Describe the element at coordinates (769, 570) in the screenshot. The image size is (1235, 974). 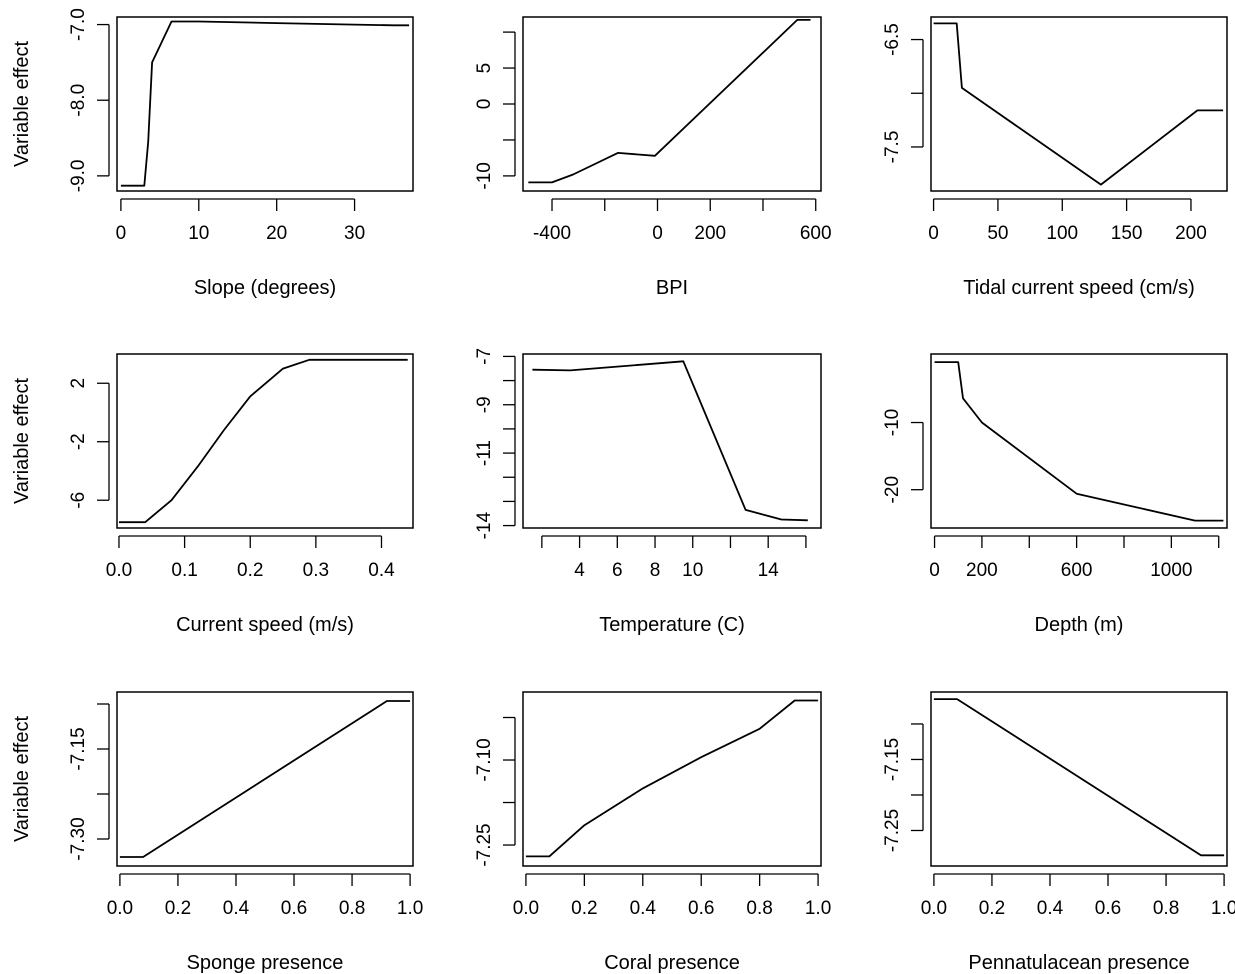
I see `x-tick-label: 14` at that location.